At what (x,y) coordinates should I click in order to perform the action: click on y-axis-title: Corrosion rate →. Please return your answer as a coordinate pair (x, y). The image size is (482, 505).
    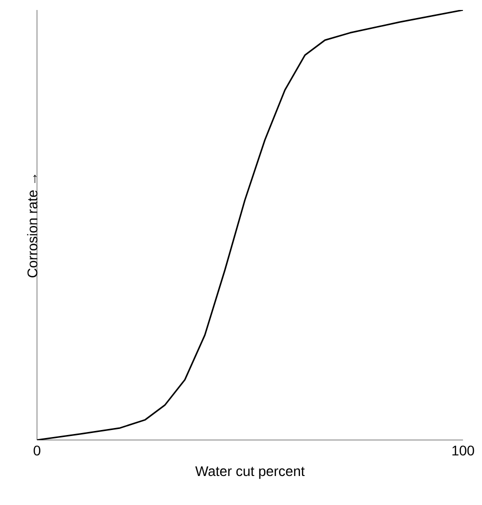
    Looking at the image, I should click on (32, 226).